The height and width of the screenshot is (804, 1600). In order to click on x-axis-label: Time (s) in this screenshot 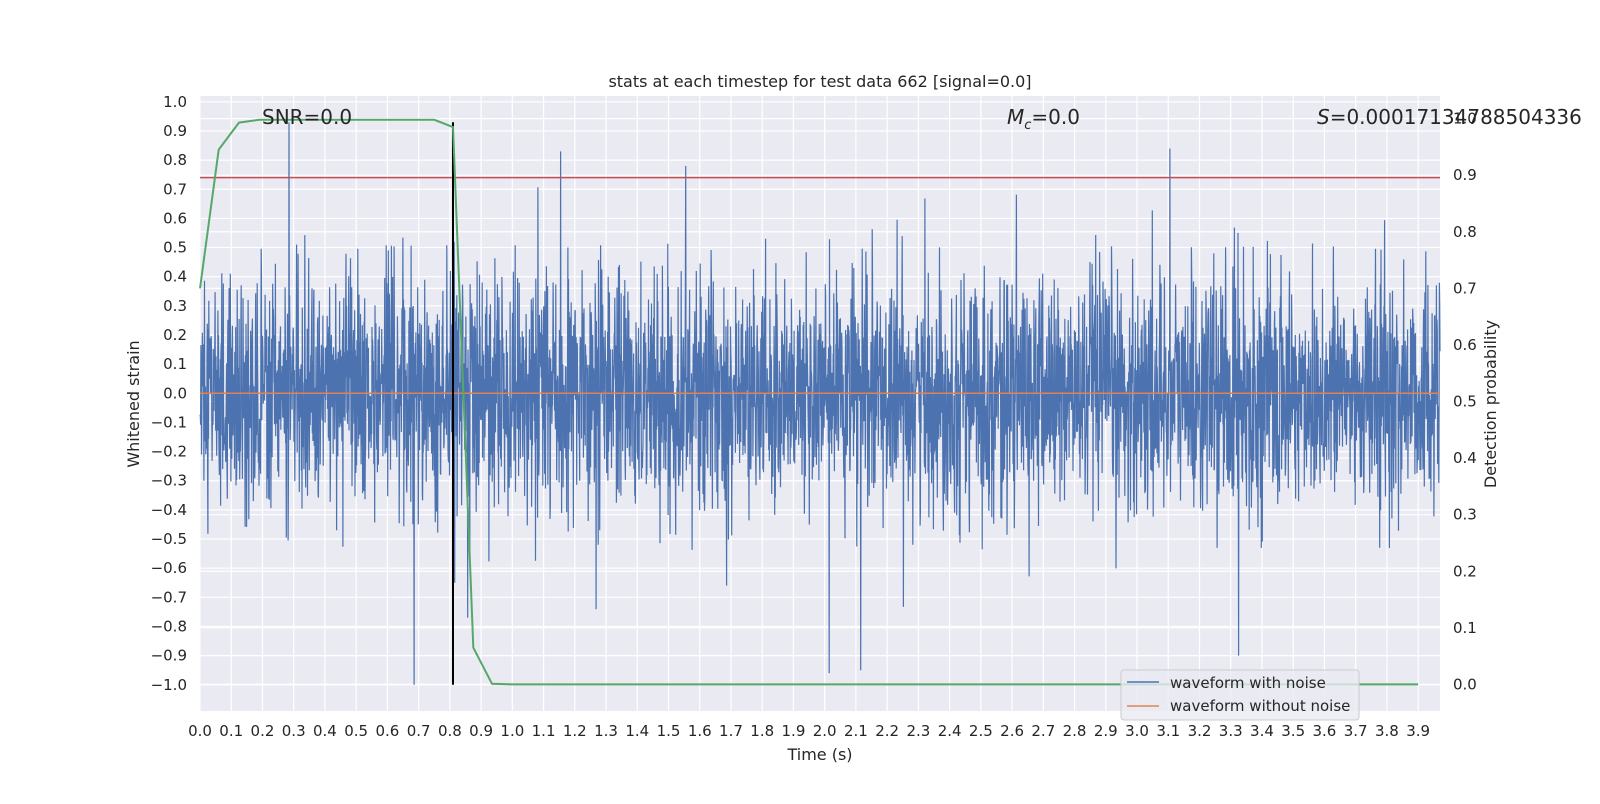, I will do `click(819, 754)`.